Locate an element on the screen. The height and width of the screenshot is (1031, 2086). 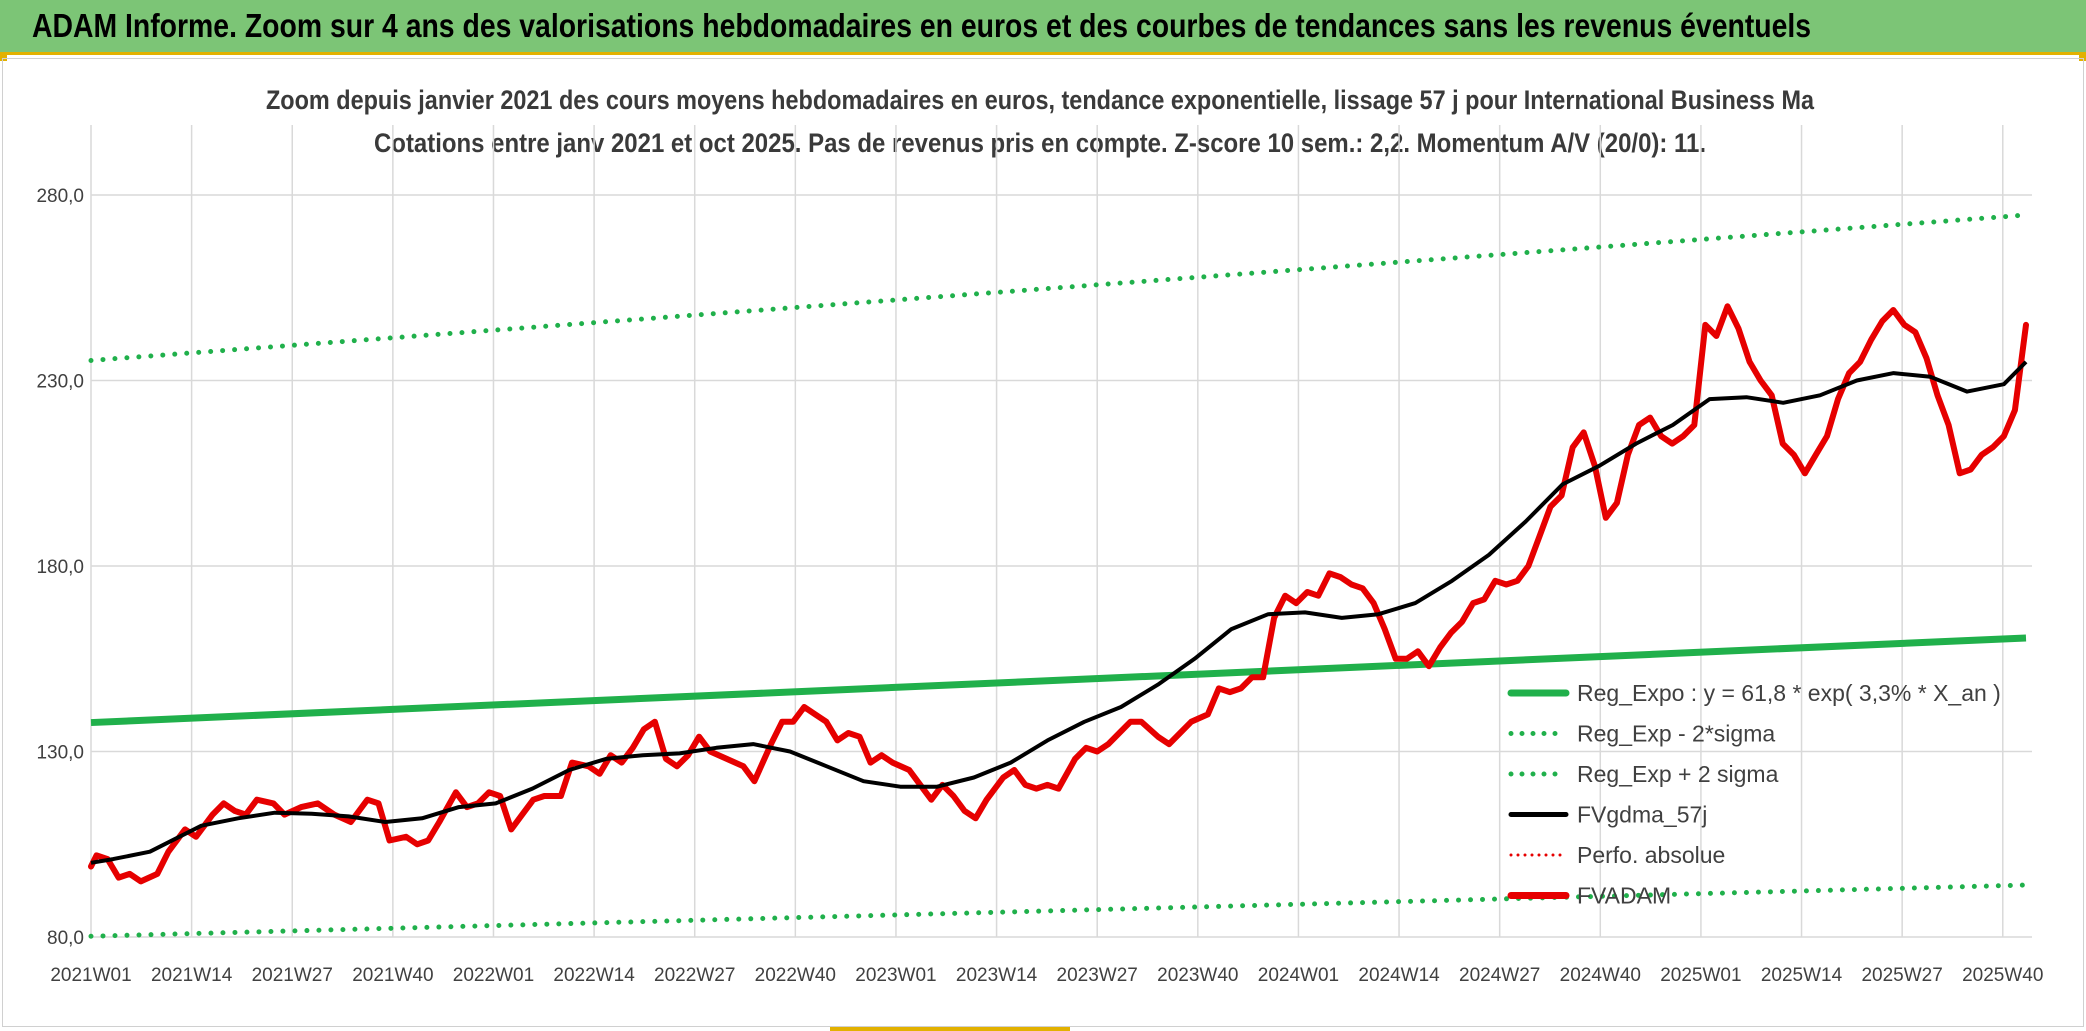
legend-label: Perfo. absolue is located at coordinates (1651, 855).